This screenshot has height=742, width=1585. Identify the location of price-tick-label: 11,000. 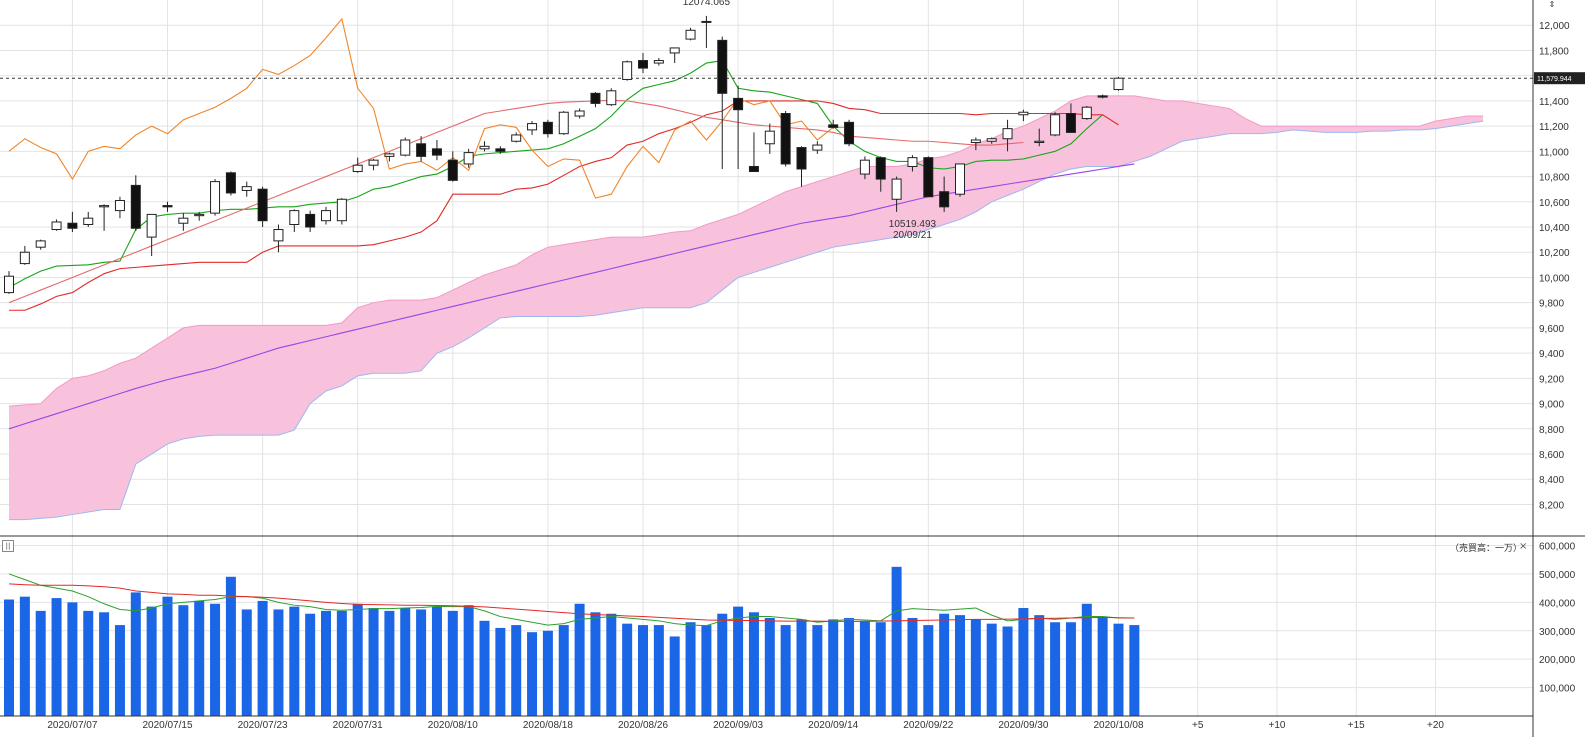
(1554, 152).